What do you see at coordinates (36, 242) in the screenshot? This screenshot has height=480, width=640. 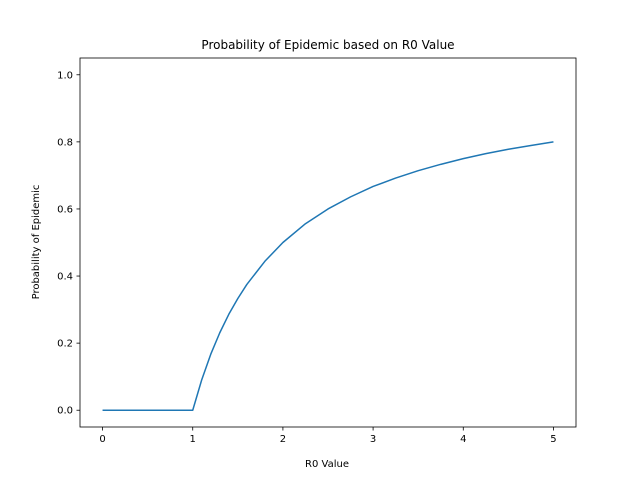 I see `y-axis-title: Probability of Epidemic` at bounding box center [36, 242].